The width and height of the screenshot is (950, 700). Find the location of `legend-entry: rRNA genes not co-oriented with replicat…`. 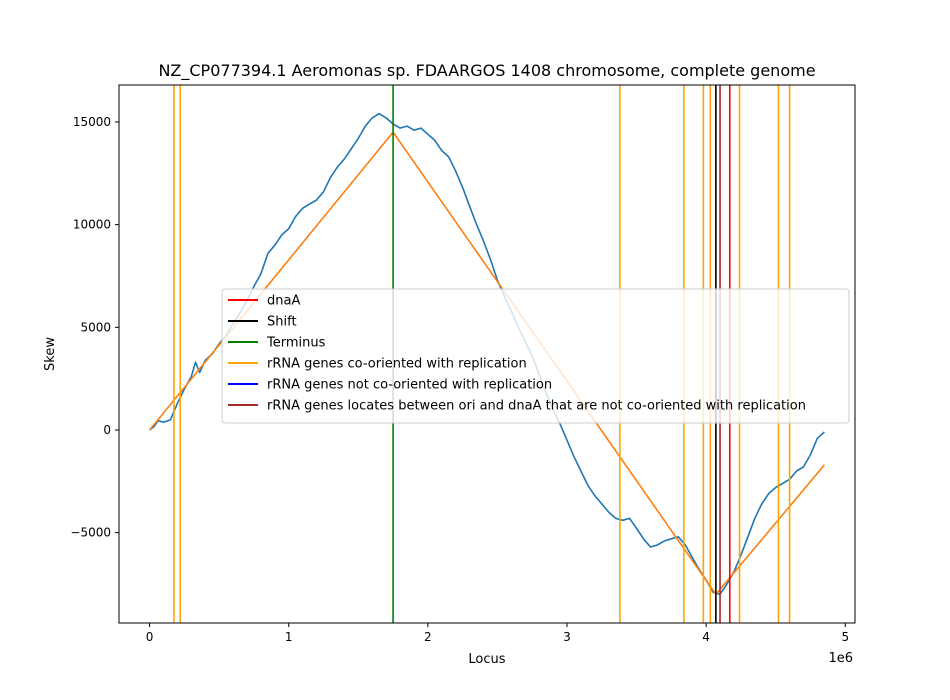

legend-entry: rRNA genes not co-oriented with replicat… is located at coordinates (390, 385).